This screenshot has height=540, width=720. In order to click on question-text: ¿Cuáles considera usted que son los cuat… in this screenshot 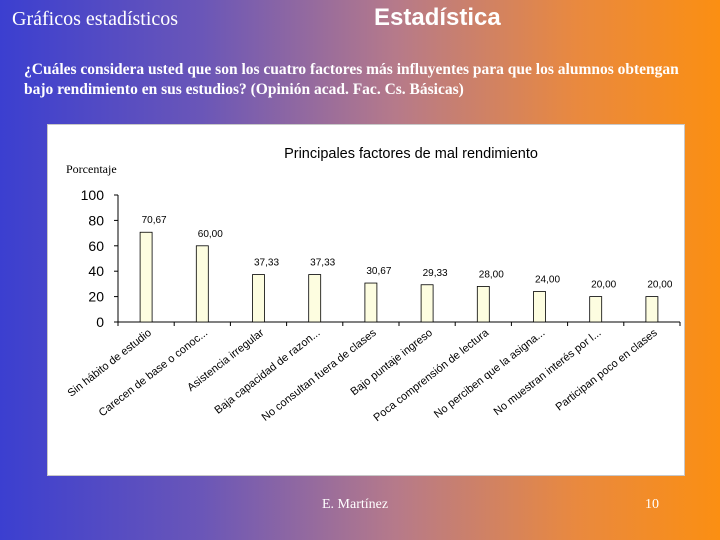, I will do `click(351, 79)`.